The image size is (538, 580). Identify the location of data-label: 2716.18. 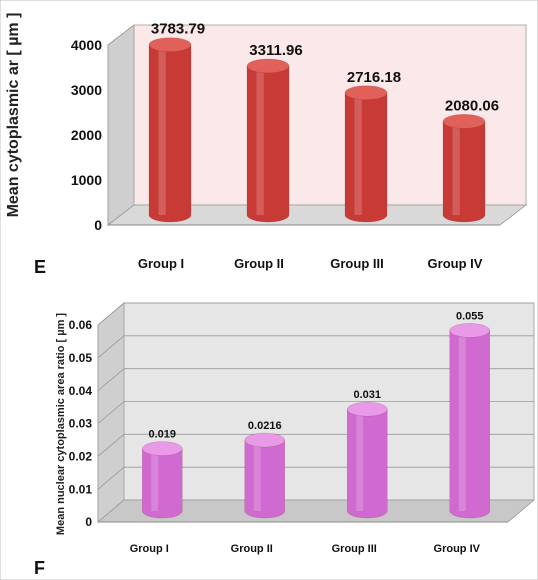
(374, 77).